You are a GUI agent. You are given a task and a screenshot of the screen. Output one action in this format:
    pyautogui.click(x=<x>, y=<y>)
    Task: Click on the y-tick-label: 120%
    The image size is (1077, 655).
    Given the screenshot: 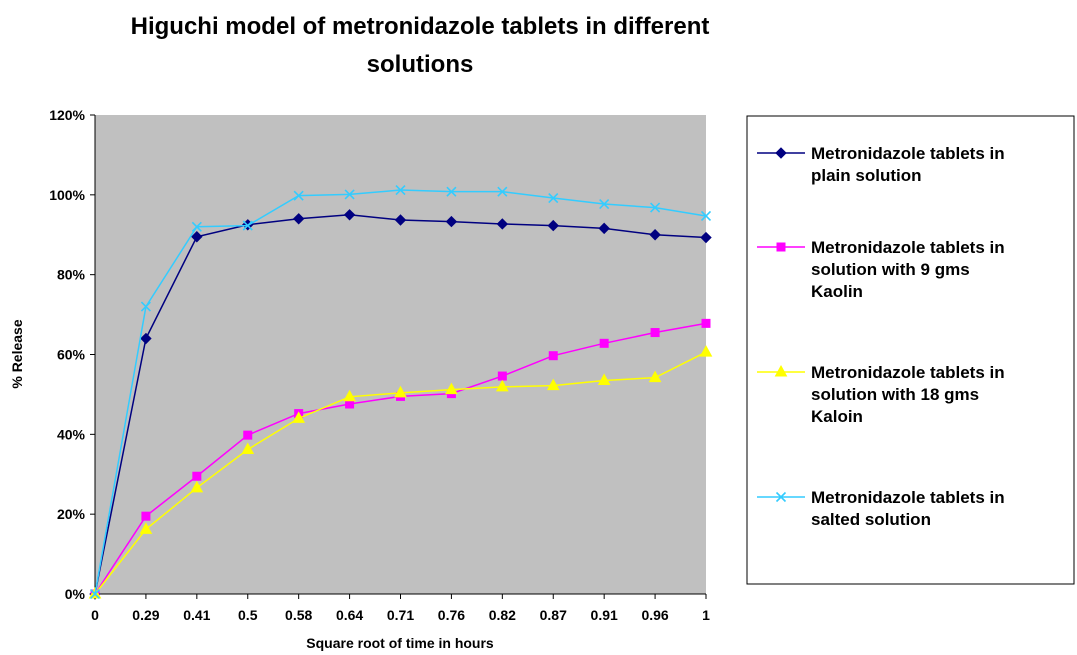 What is the action you would take?
    pyautogui.click(x=67, y=115)
    